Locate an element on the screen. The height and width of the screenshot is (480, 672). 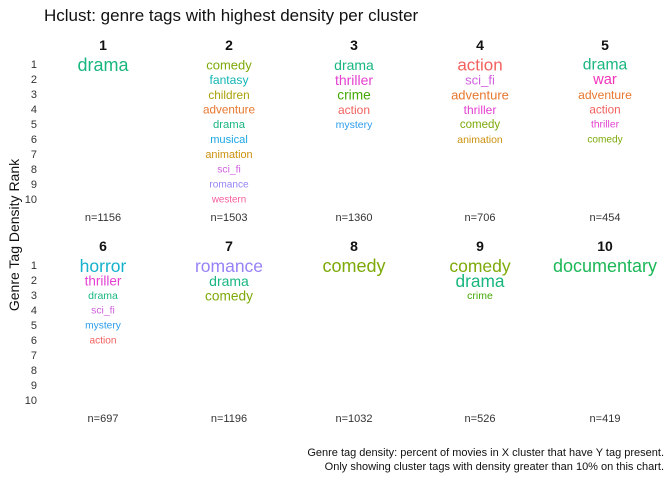
tag-label-western: western is located at coordinates (228, 200).